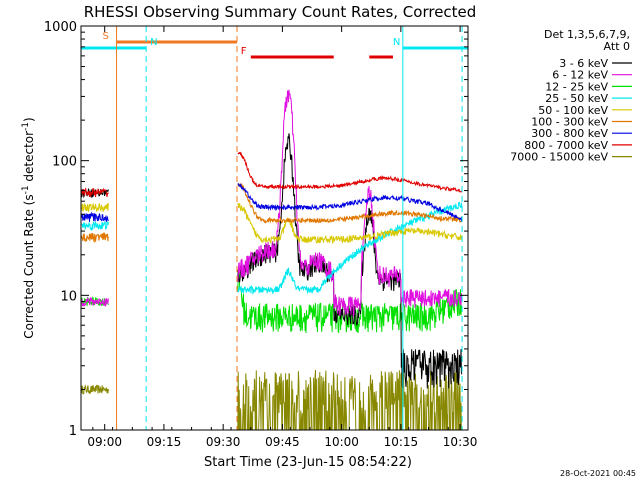 Image resolution: width=640 pixels, height=480 pixels. Describe the element at coordinates (460, 442) in the screenshot. I see `x-tick-label: 10:30` at that location.